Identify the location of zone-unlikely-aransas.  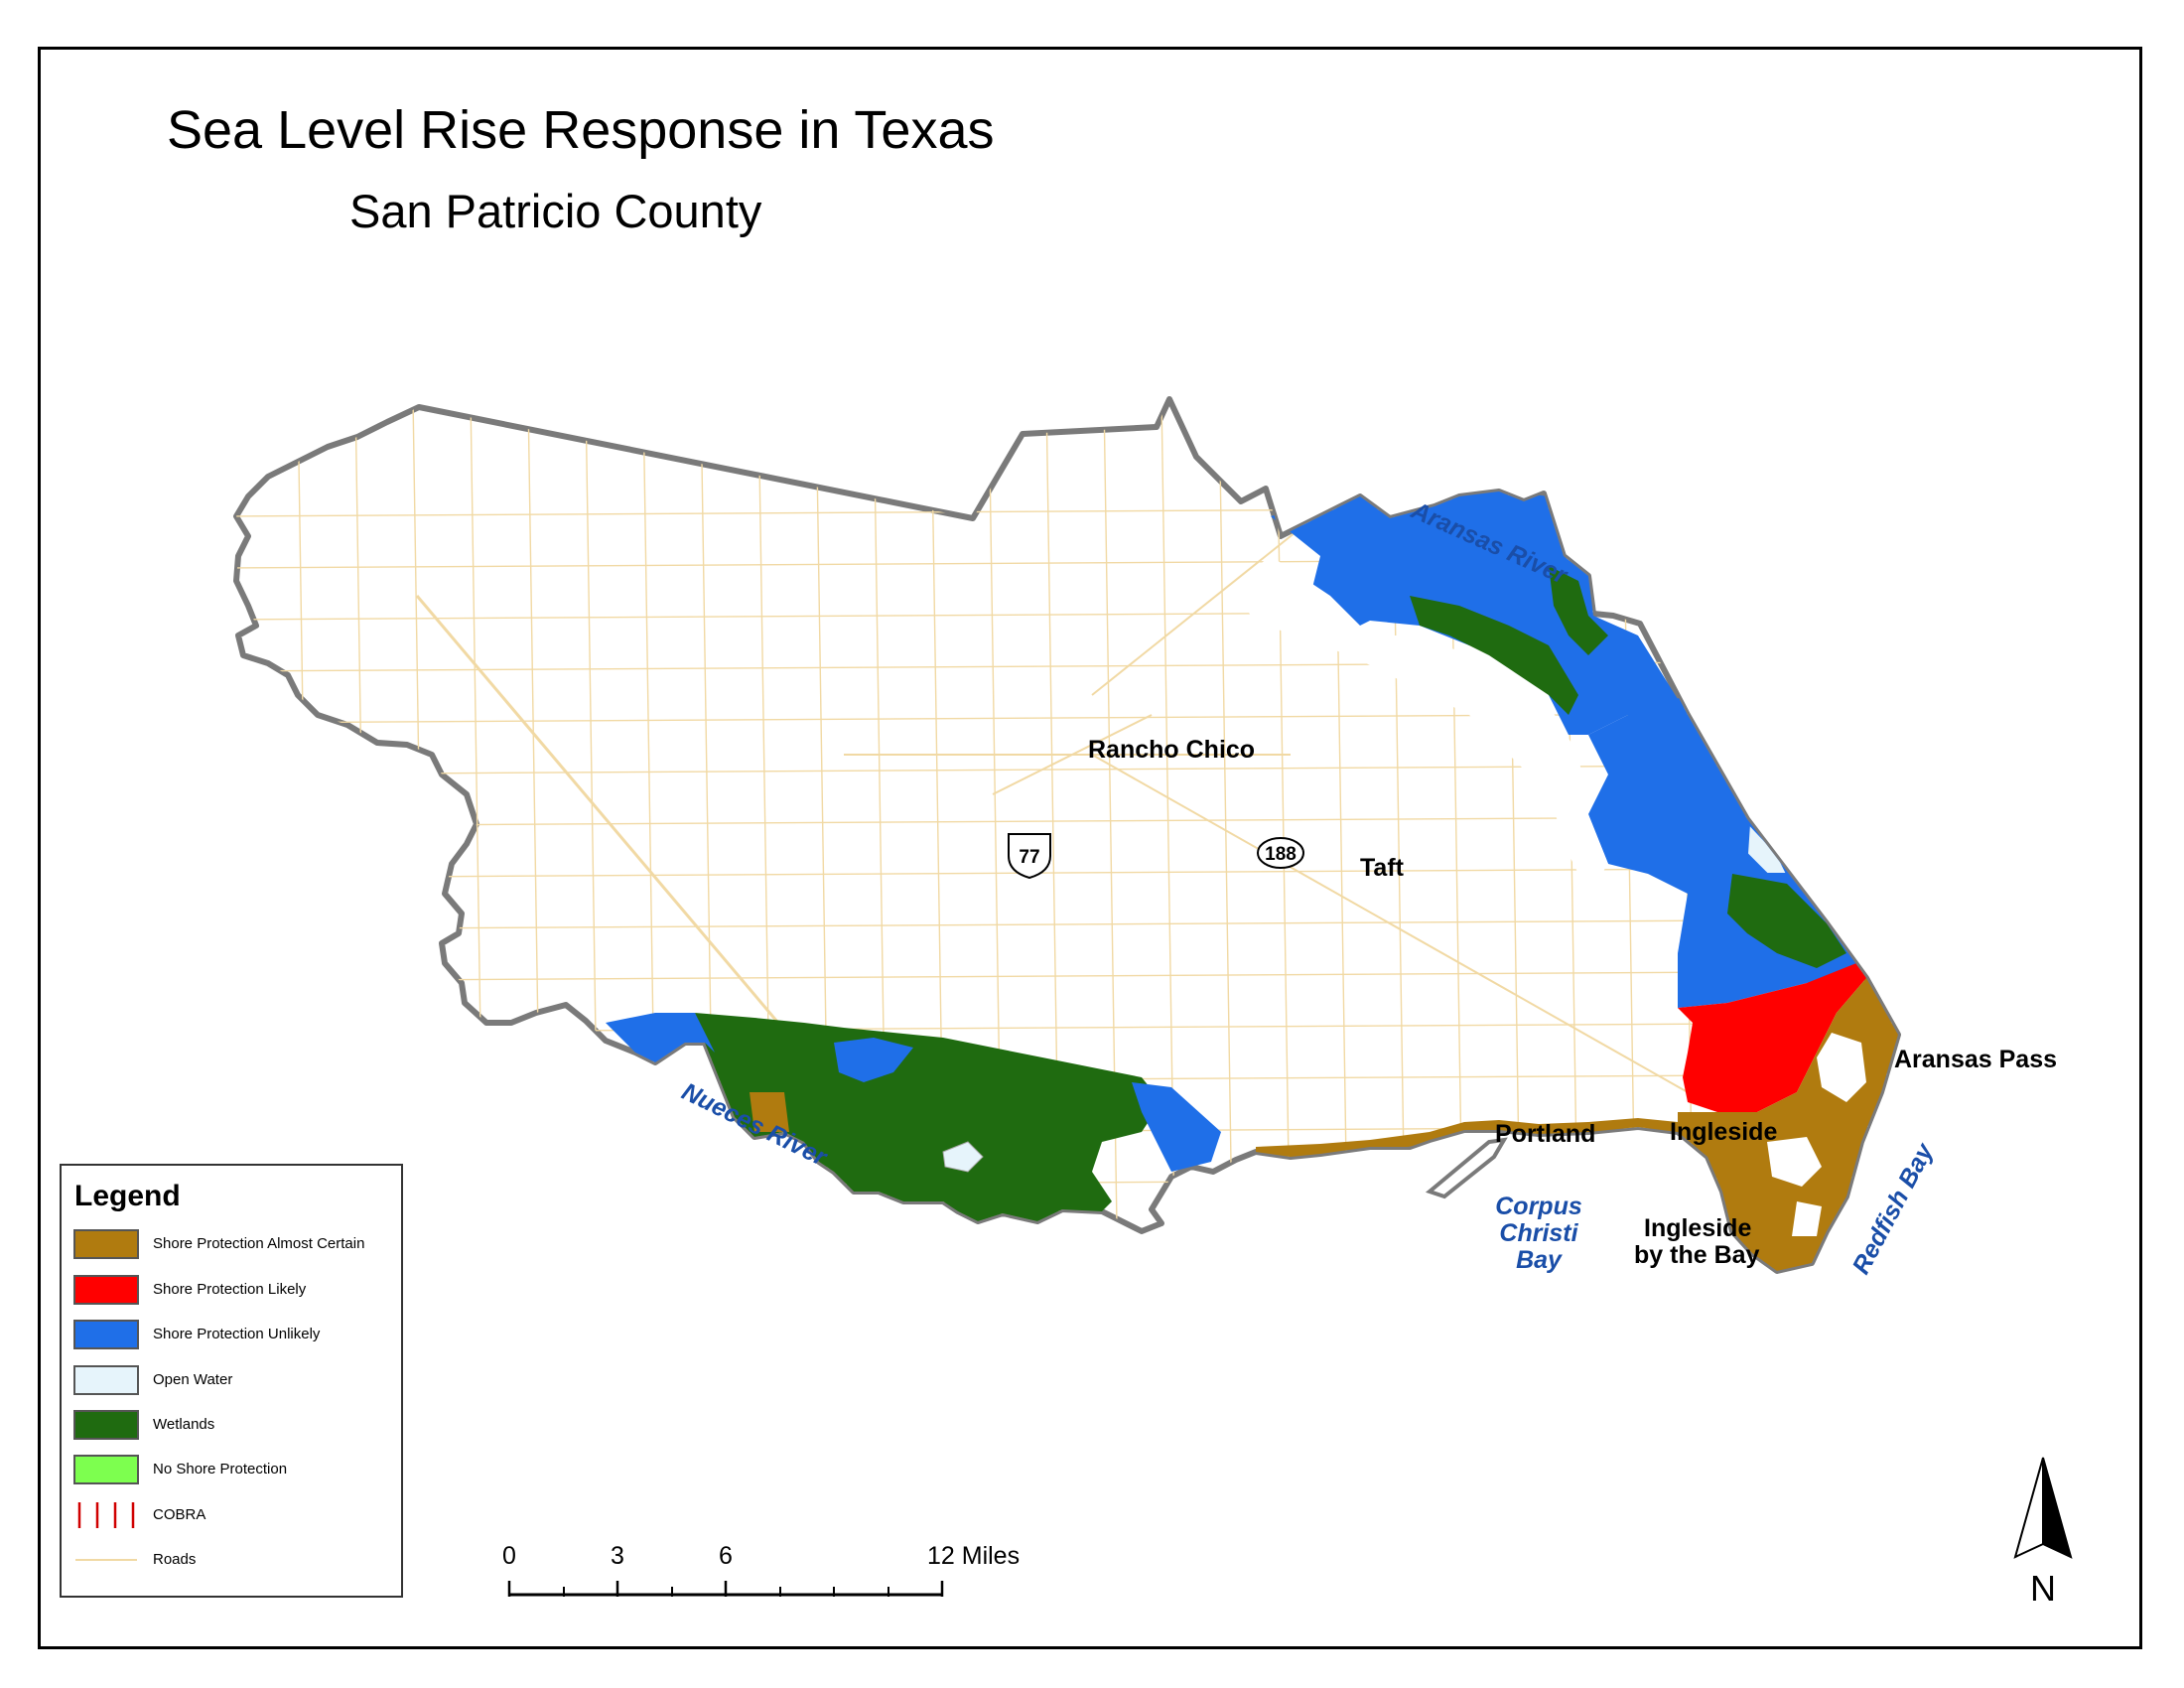
(1479, 612).